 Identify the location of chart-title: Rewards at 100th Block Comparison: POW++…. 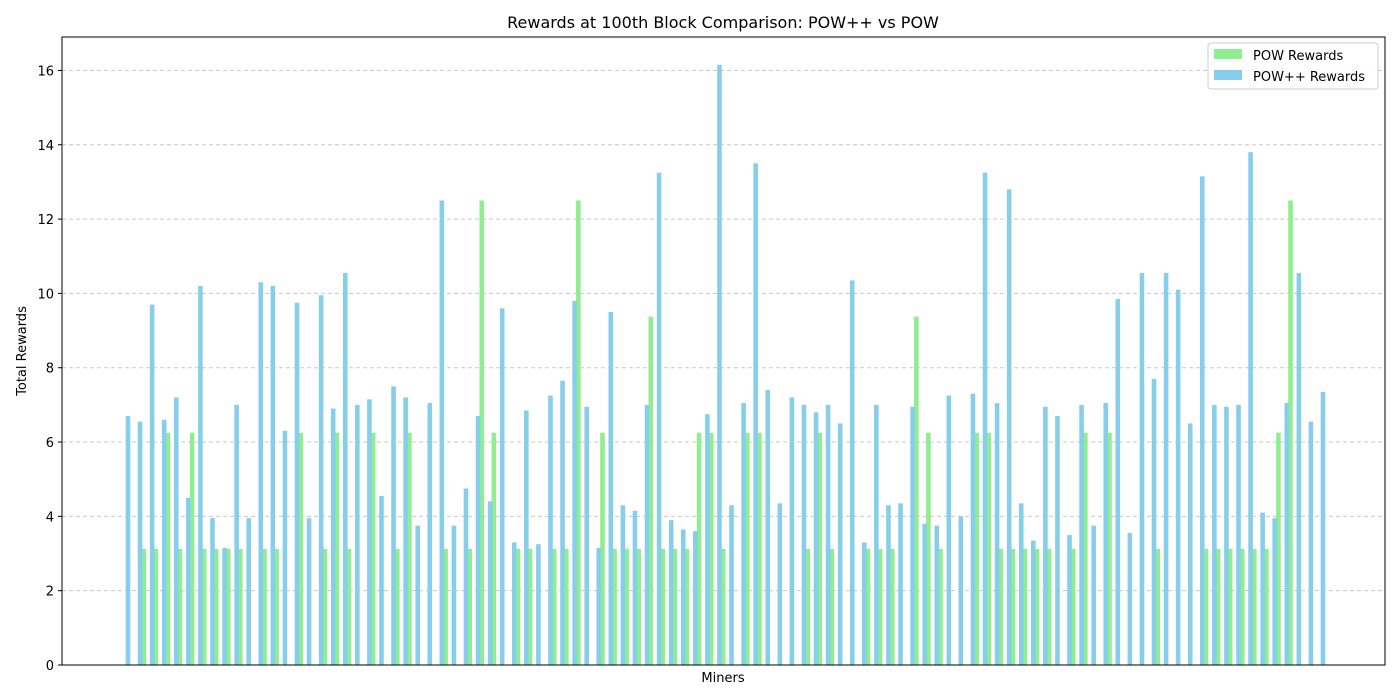
(723, 22).